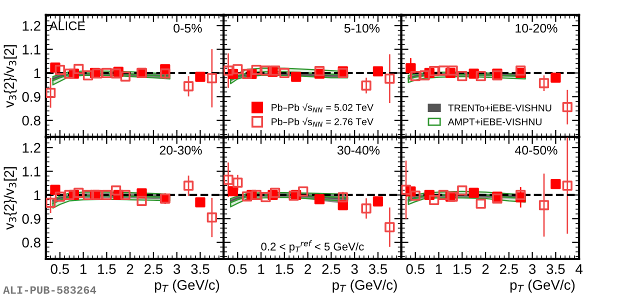 The height and width of the screenshot is (299, 620). I want to click on annotation: 0.2 < p$_{T}$$^{ref}$ < 5 GeV/c, so click(312, 246).